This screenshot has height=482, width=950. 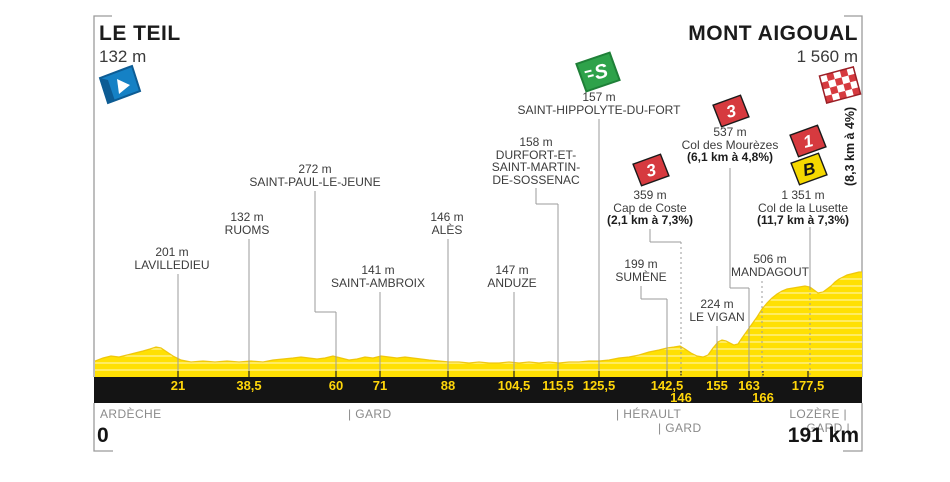 I want to click on category-1-icon: 1, so click(x=808, y=141).